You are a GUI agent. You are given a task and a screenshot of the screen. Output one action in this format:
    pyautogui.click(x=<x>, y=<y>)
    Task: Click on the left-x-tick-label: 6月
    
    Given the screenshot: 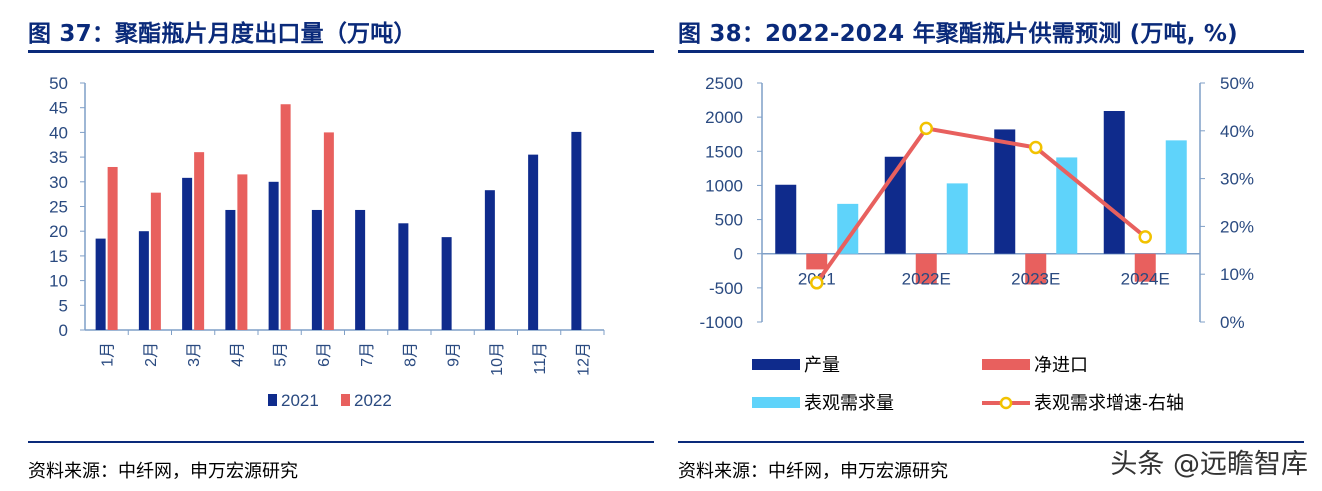 What is the action you would take?
    pyautogui.click(x=324, y=354)
    